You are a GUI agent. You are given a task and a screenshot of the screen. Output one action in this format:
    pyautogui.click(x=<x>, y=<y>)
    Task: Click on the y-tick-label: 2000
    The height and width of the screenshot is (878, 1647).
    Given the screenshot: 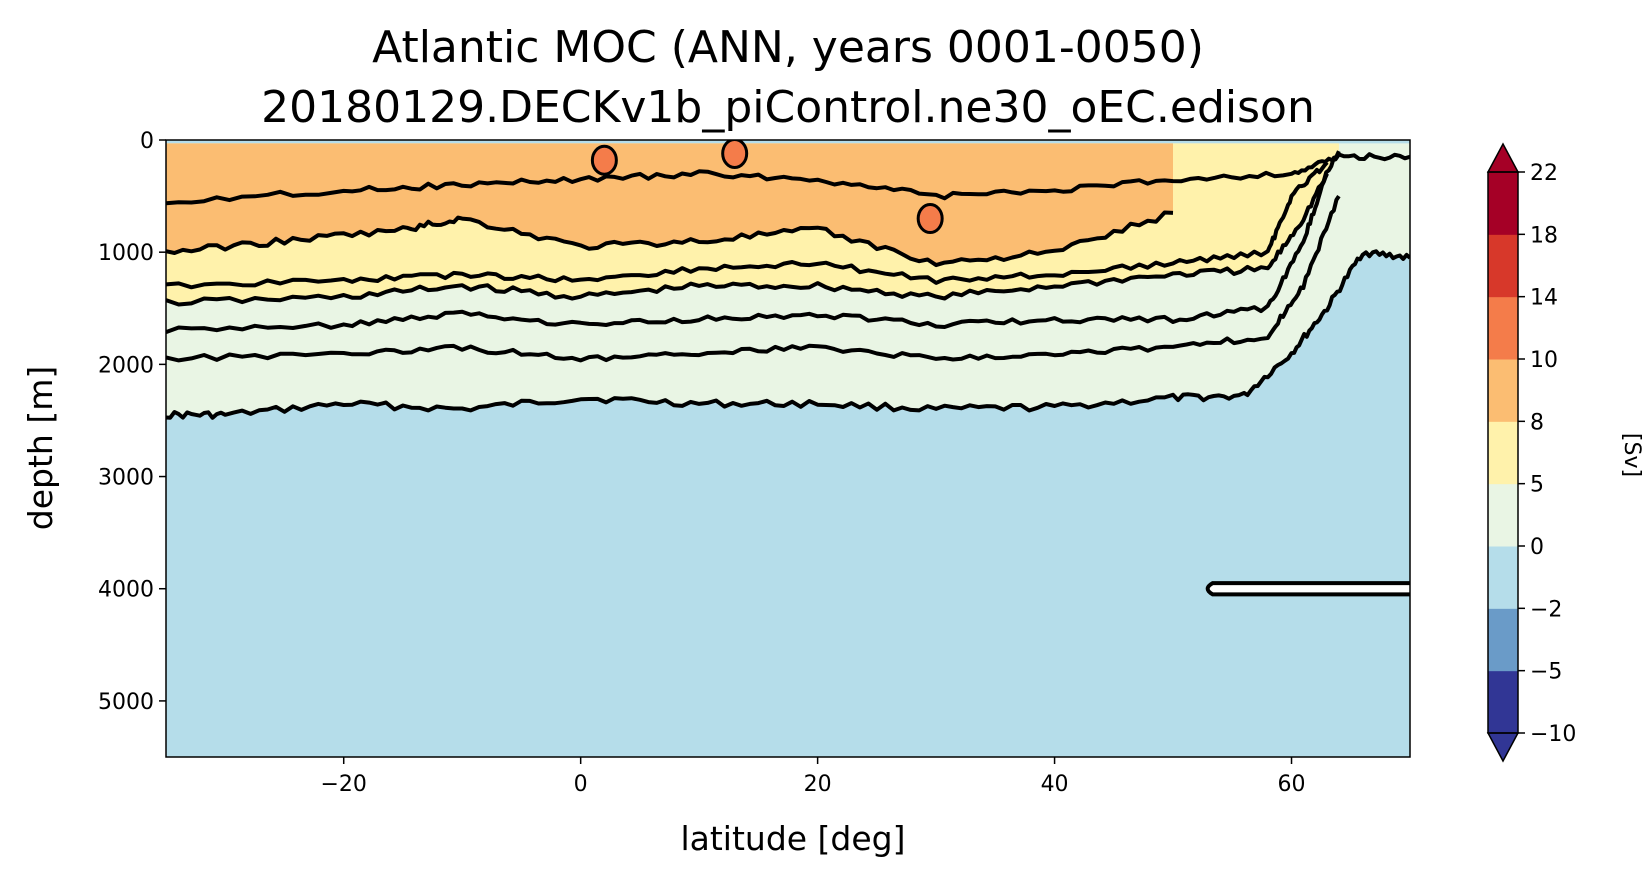 What is the action you would take?
    pyautogui.click(x=126, y=365)
    